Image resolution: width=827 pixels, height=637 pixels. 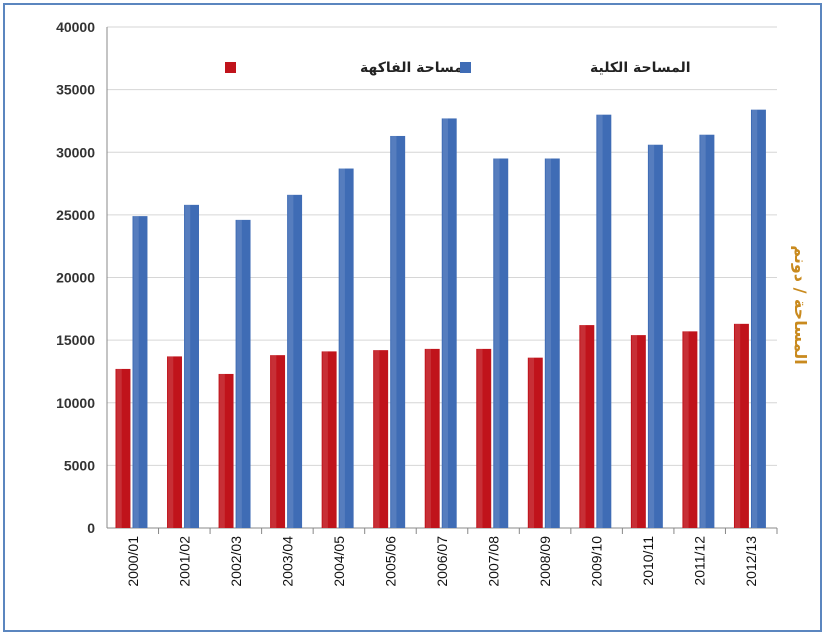 I want to click on x-tick-label: 2004/05, so click(x=339, y=561).